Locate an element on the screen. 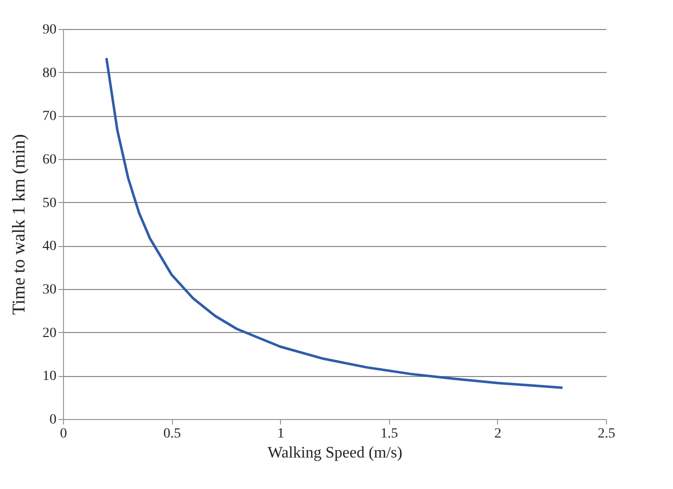 This screenshot has width=673, height=489. y-tick-label: 60 is located at coordinates (49, 160).